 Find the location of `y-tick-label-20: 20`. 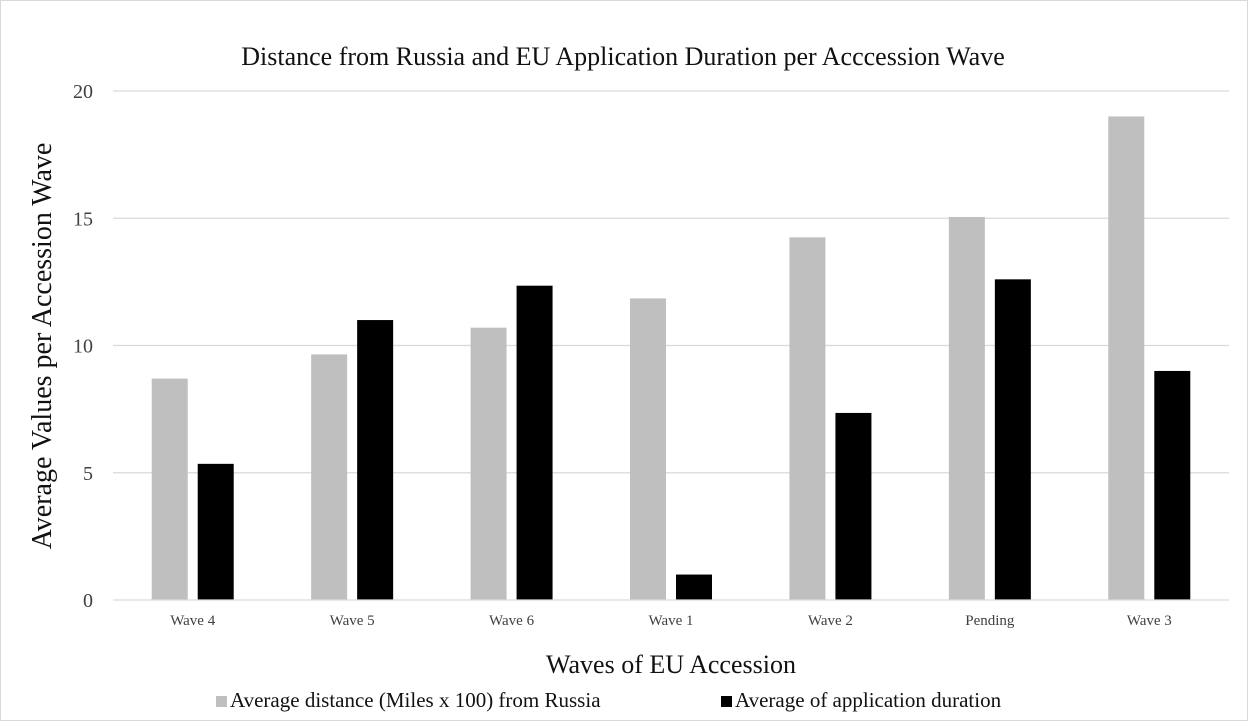

y-tick-label-20: 20 is located at coordinates (83, 92).